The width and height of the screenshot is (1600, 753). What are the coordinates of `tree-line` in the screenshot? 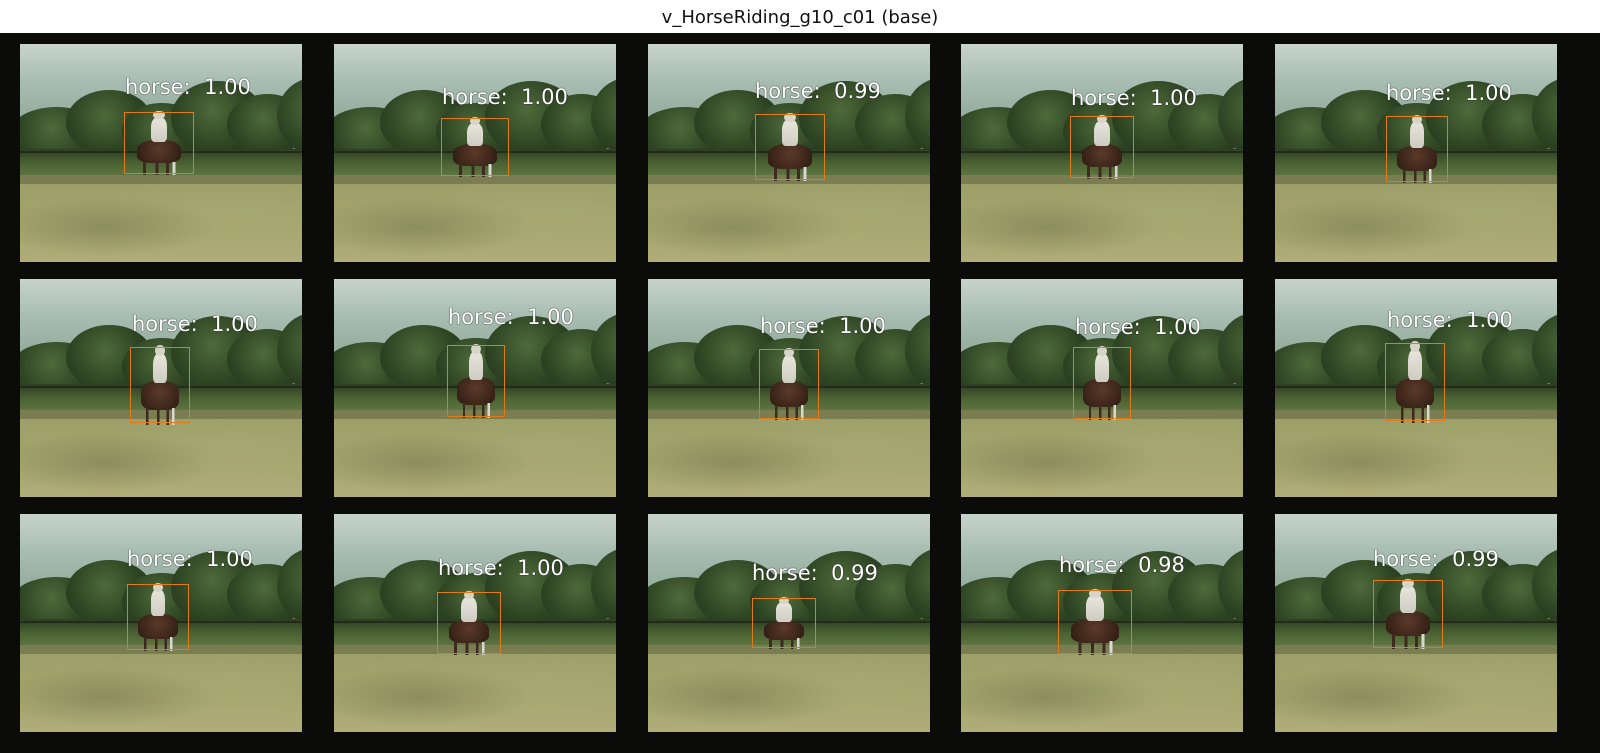 It's located at (789, 586).